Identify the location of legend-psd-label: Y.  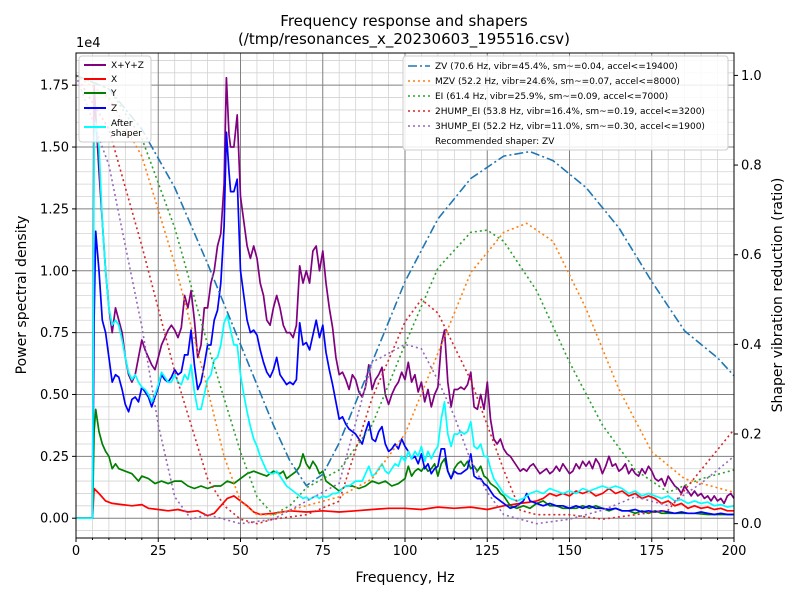
(113, 94).